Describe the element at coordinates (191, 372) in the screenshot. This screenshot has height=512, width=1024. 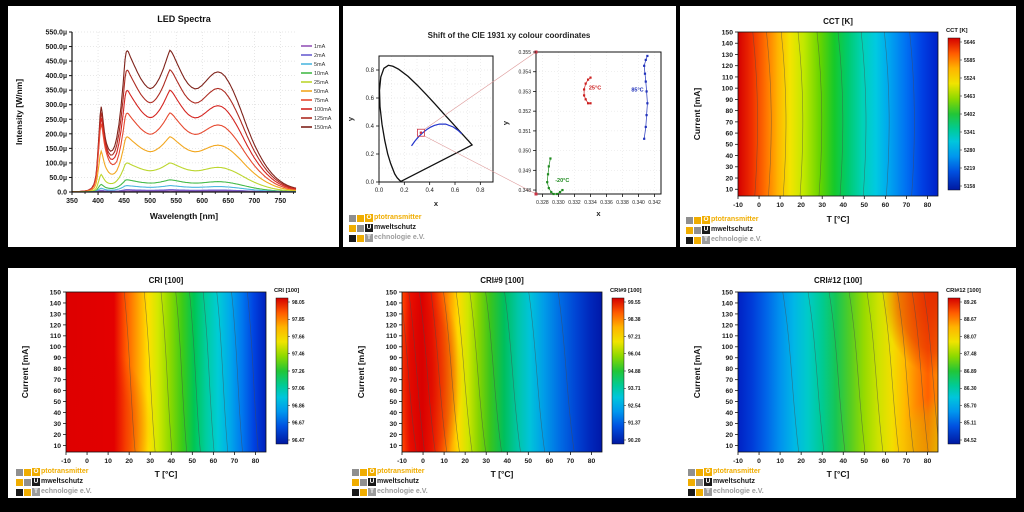
I see `contour-lines` at that location.